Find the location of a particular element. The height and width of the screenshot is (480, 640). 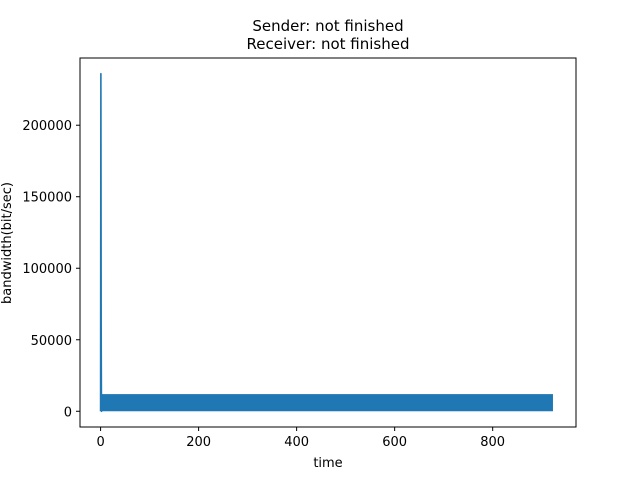

x-tick-label: 400 is located at coordinates (296, 442).